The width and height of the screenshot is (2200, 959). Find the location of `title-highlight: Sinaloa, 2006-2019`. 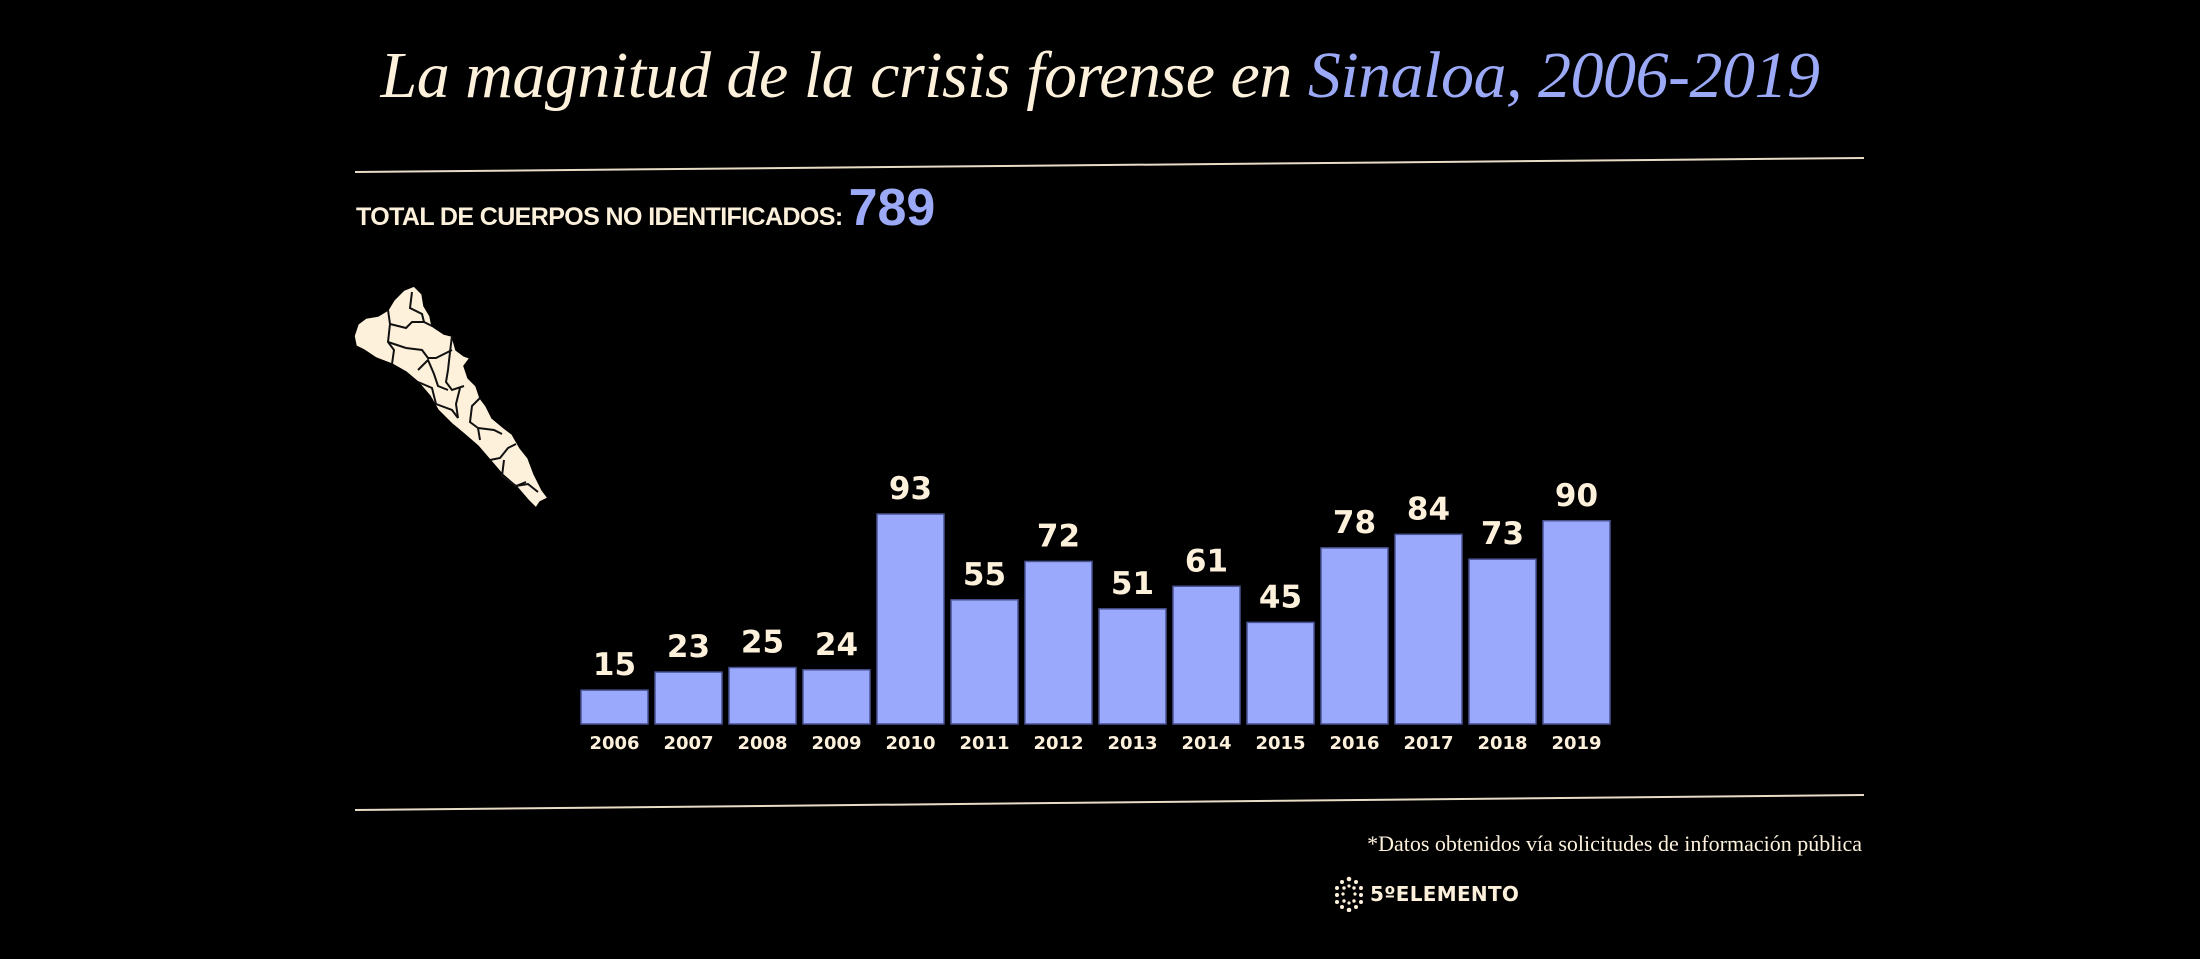

title-highlight: Sinaloa, 2006-2019 is located at coordinates (1563, 75).